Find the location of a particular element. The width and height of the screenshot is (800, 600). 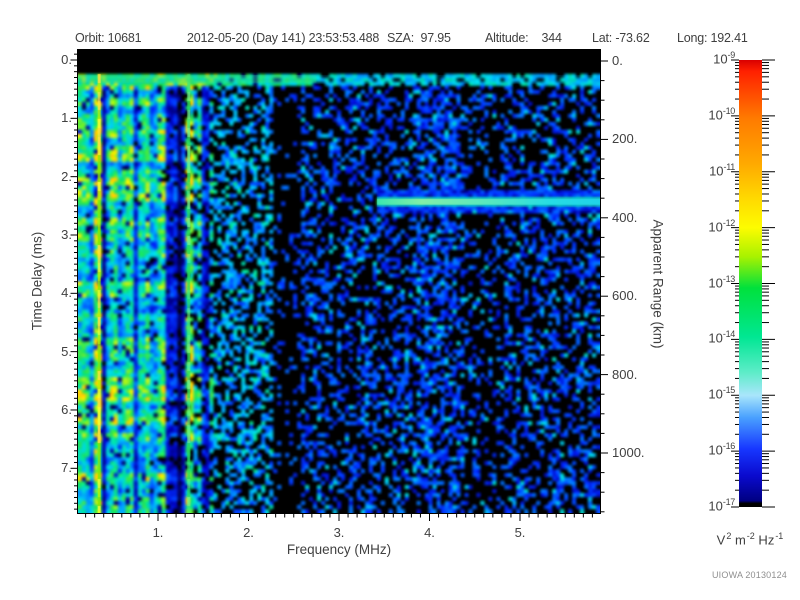

y2-axis-tick-label: 1000. is located at coordinates (628, 452).